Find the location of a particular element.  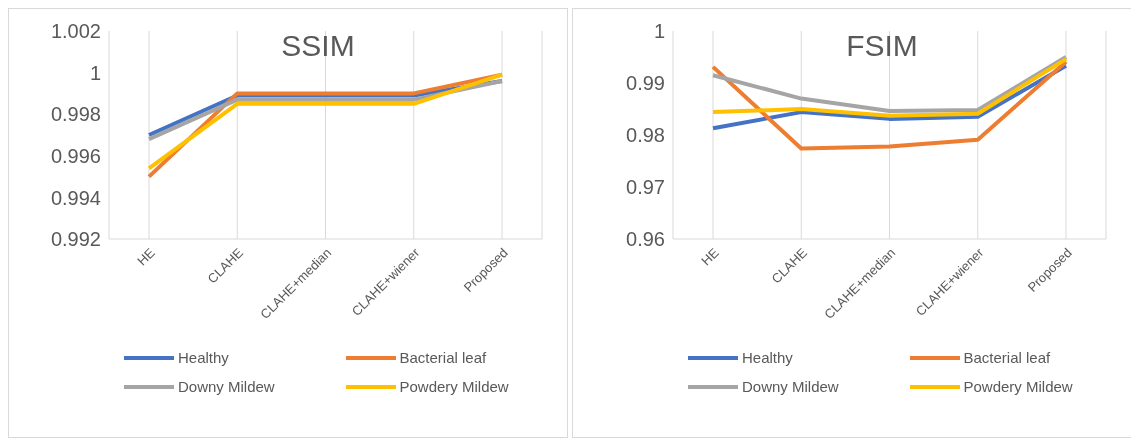

y-tick-label: 0.98 is located at coordinates (645, 135).